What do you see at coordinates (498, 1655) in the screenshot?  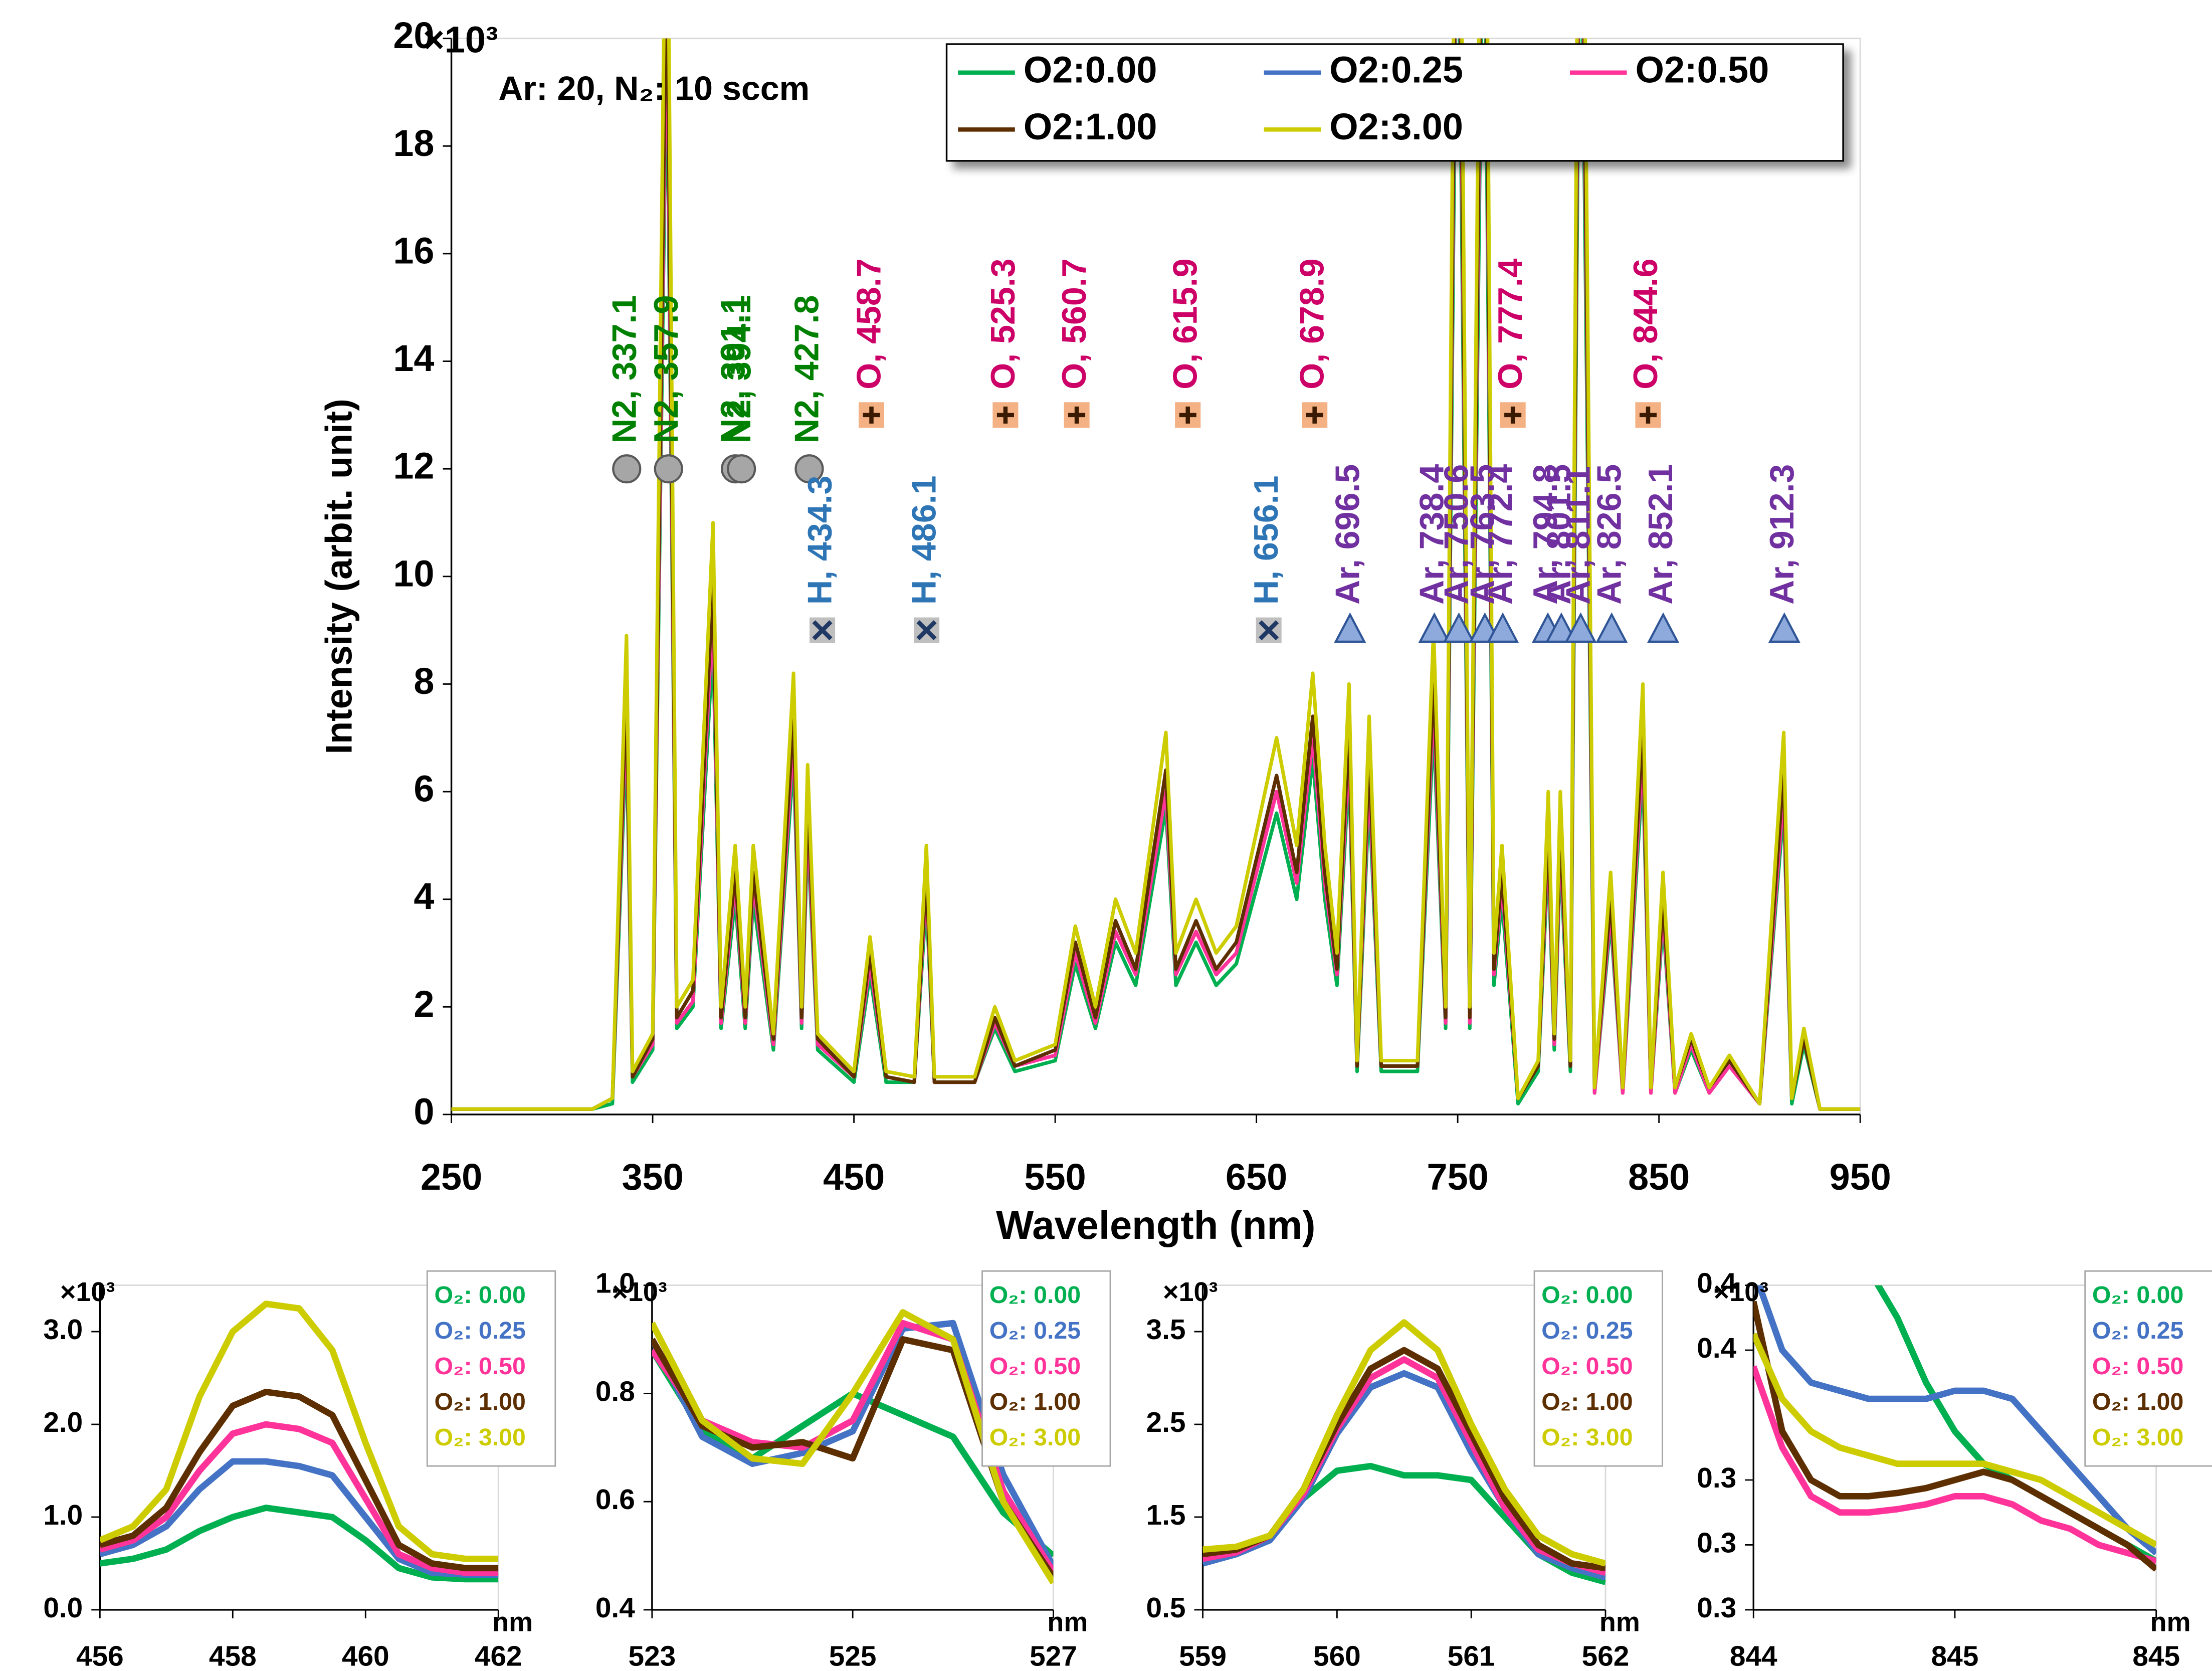 I see `x-tick-label: 462` at bounding box center [498, 1655].